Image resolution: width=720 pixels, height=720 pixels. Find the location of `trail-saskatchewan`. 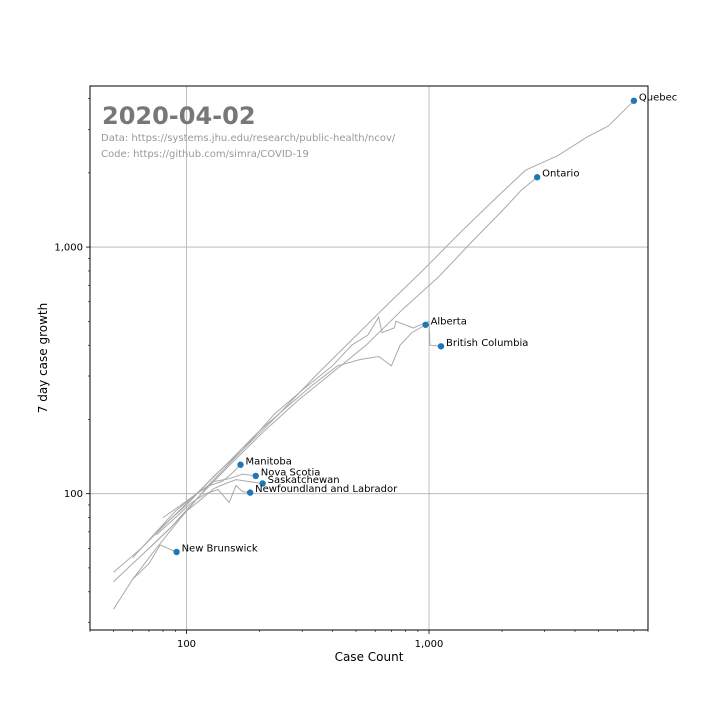

trail-saskatchewan is located at coordinates (205, 514).